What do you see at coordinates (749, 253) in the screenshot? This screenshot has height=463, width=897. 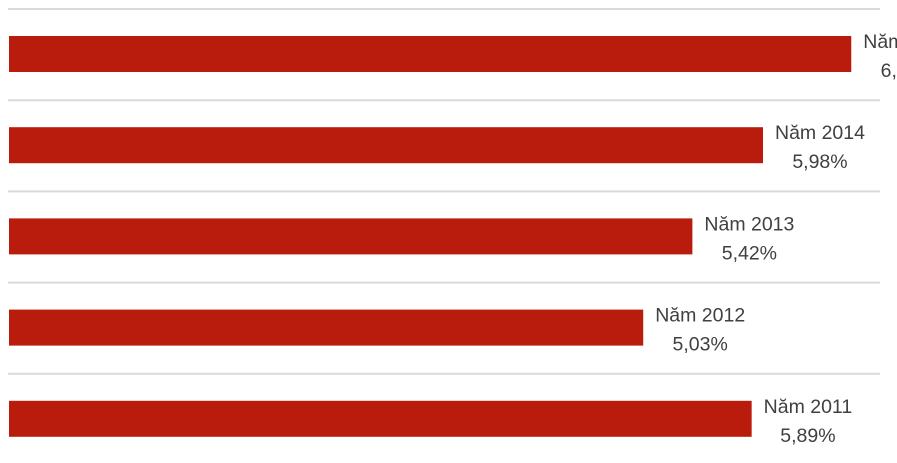 I see `value-label: 5,42%` at bounding box center [749, 253].